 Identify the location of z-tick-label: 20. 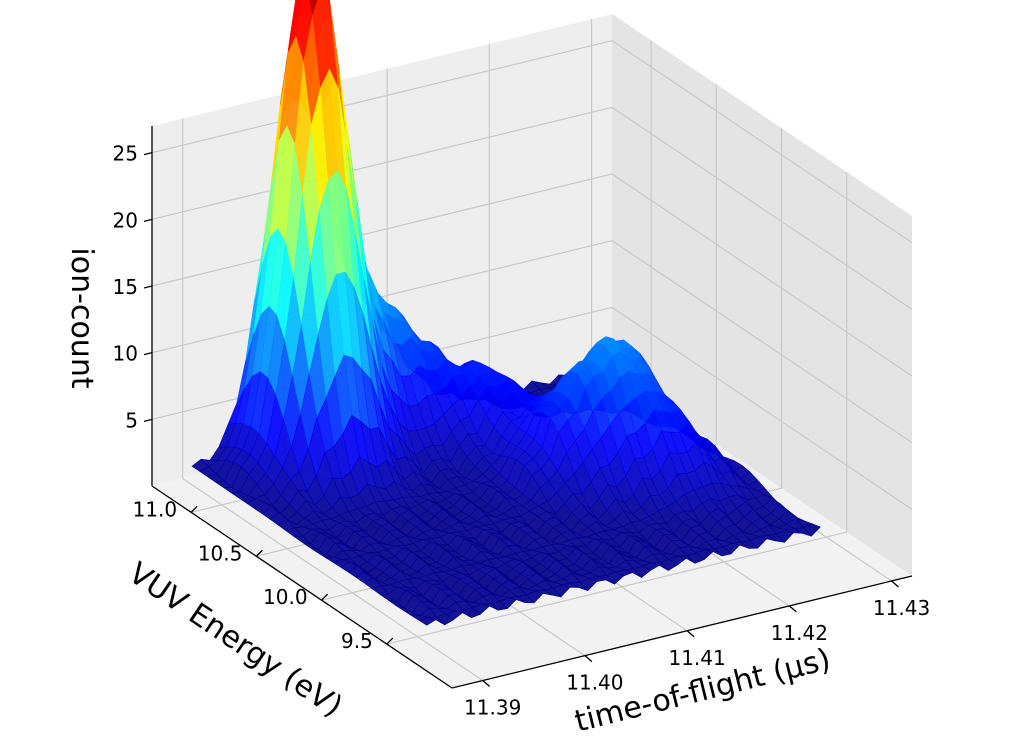
(125, 220).